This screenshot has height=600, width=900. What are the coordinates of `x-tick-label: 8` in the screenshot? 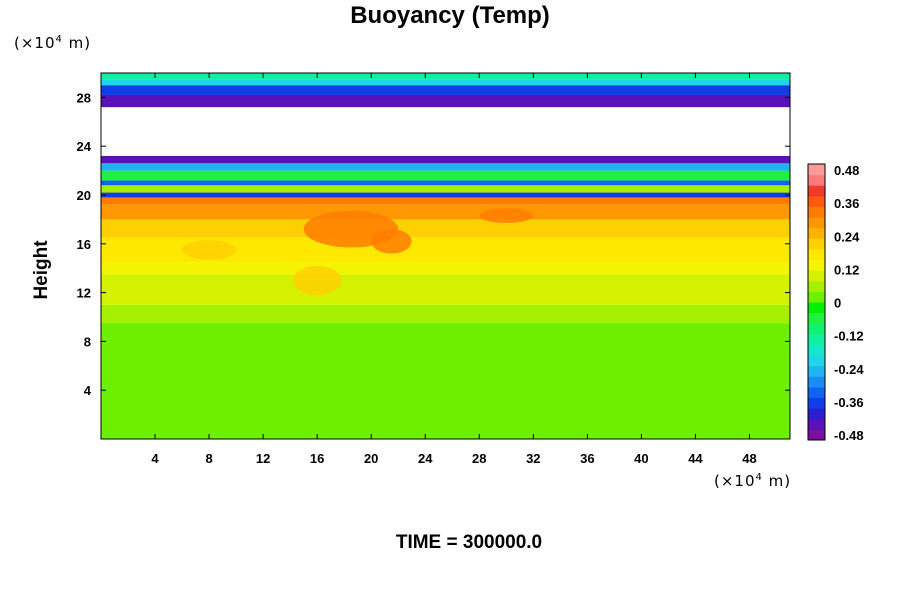 It's located at (208, 458).